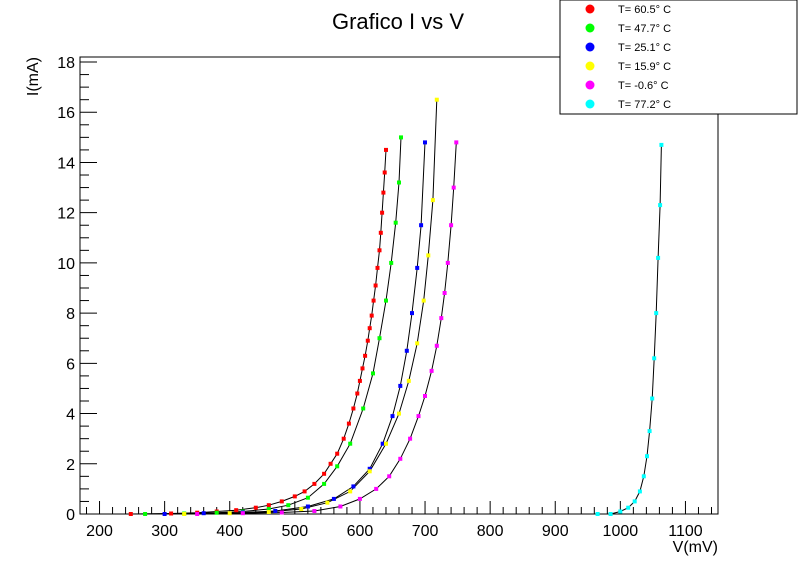  Describe the element at coordinates (70, 364) in the screenshot. I see `y-tick-label: 6` at that location.